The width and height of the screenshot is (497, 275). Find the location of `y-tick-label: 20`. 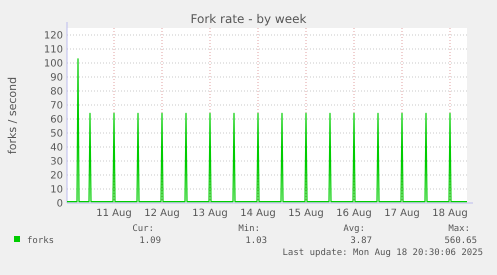

y-tick-label: 20 is located at coordinates (56, 176).